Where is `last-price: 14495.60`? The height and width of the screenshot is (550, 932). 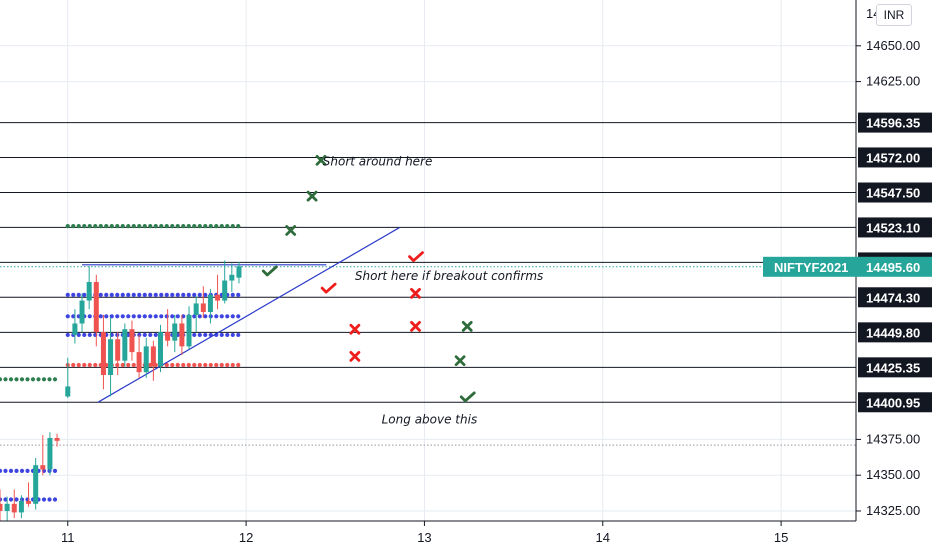
last-price: 14495.60 is located at coordinates (893, 267).